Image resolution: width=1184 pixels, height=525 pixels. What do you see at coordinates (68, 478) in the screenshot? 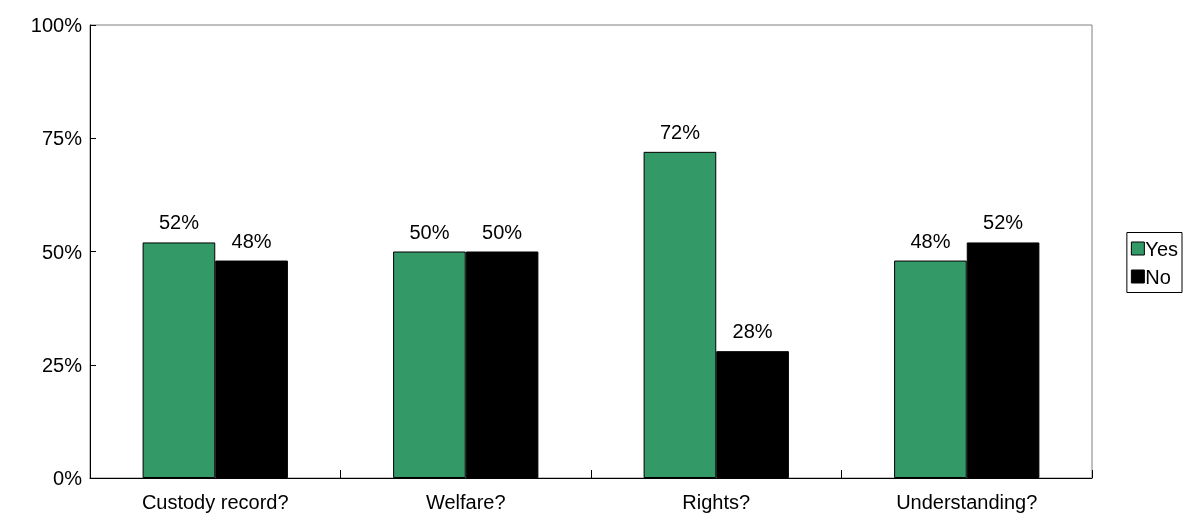
I see `y-tick-label: 0%` at bounding box center [68, 478].